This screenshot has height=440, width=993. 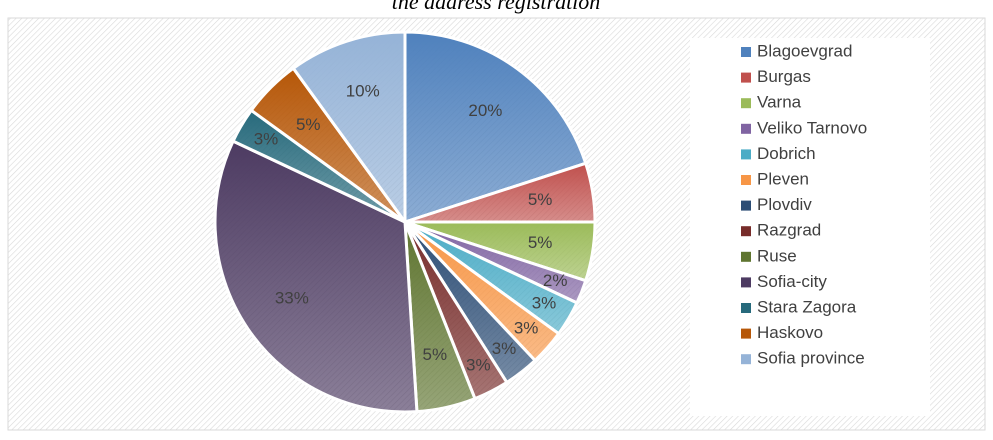 What do you see at coordinates (812, 127) in the screenshot?
I see `legend-label: Veliko Tarnovo` at bounding box center [812, 127].